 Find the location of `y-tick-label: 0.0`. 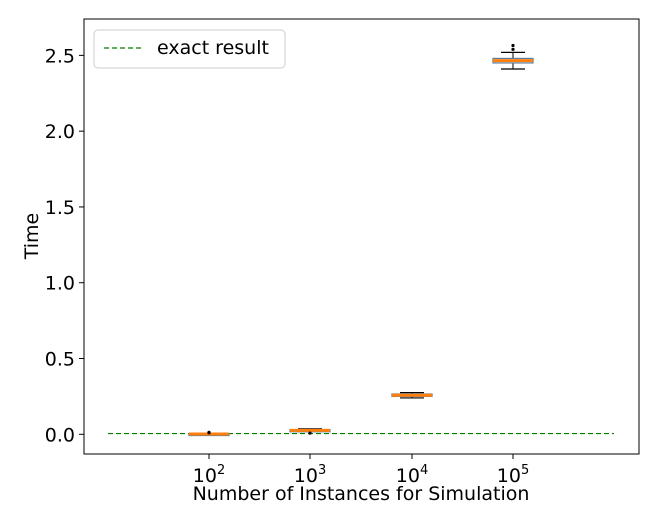

y-tick-label: 0.0 is located at coordinates (60, 435).